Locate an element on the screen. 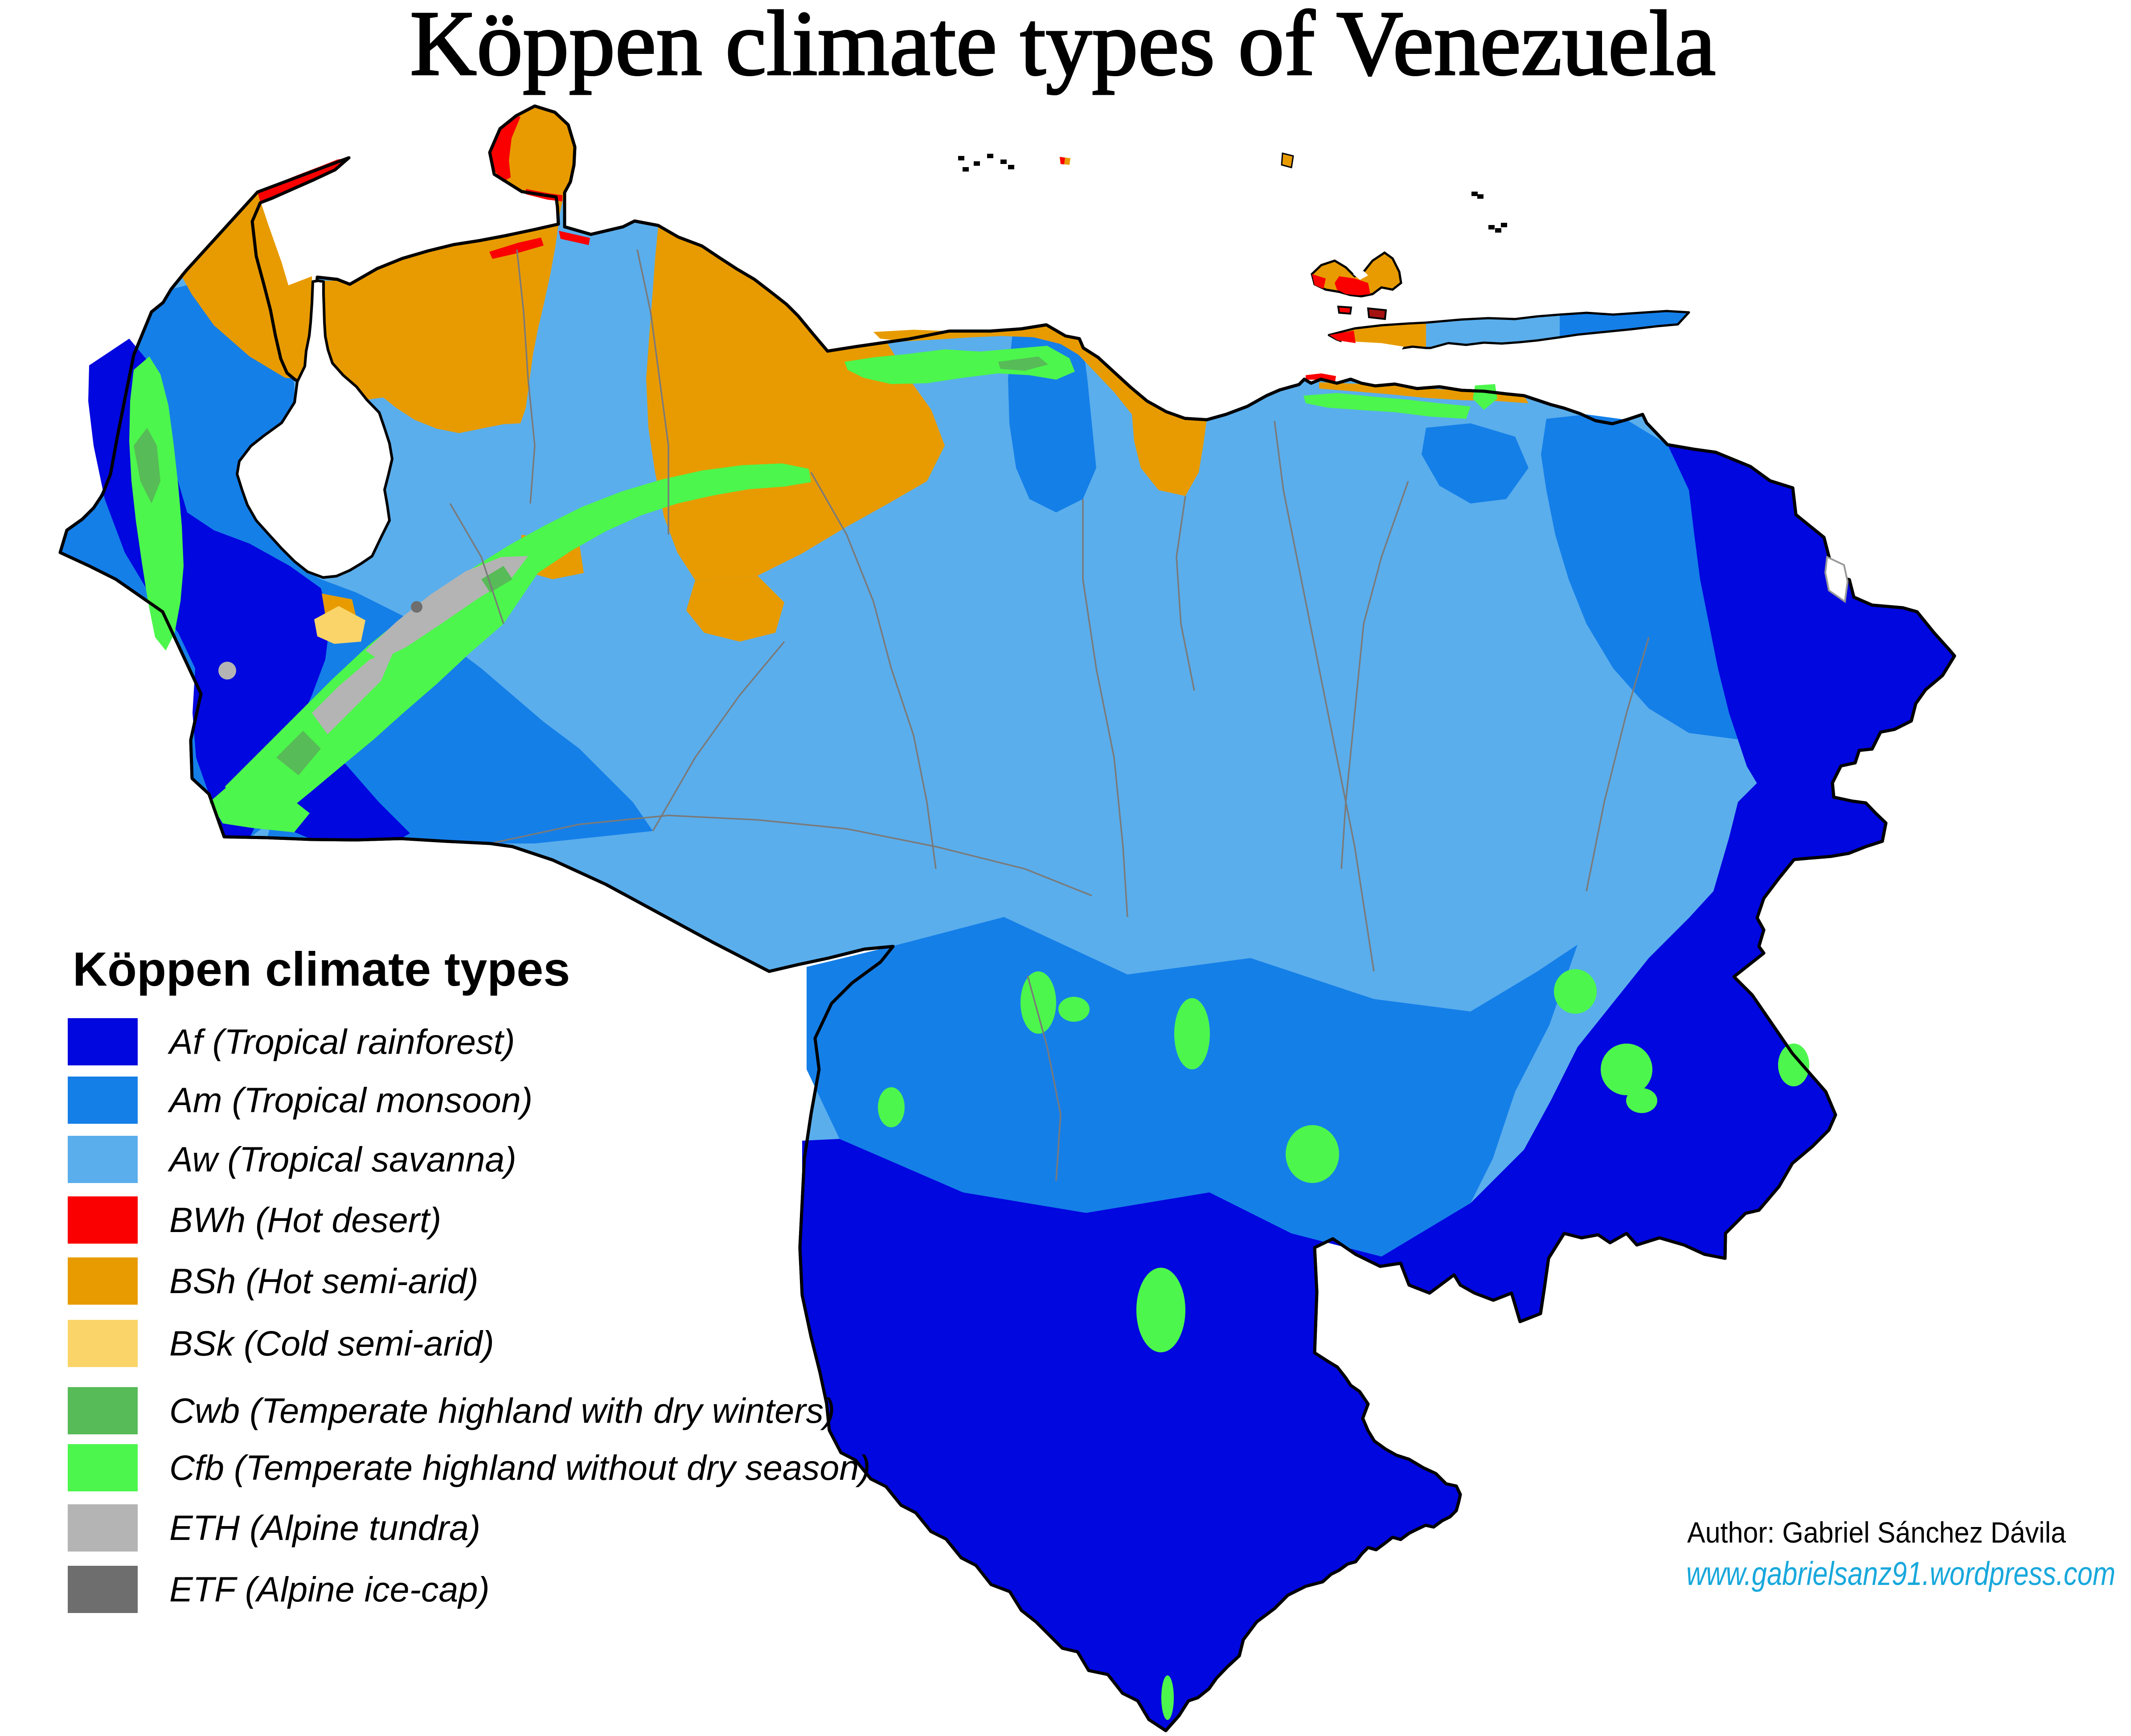 This screenshot has height=1736, width=2131. svg-text: BSh (Hot semi-arid) is located at coordinates (324, 1281).